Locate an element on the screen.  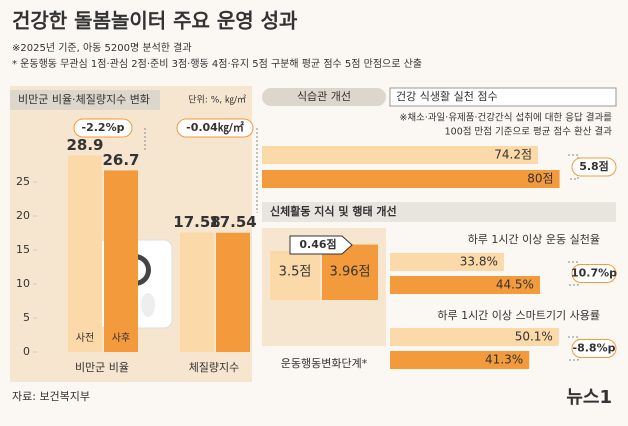
legend-label: 사후 is located at coordinates (121, 338).